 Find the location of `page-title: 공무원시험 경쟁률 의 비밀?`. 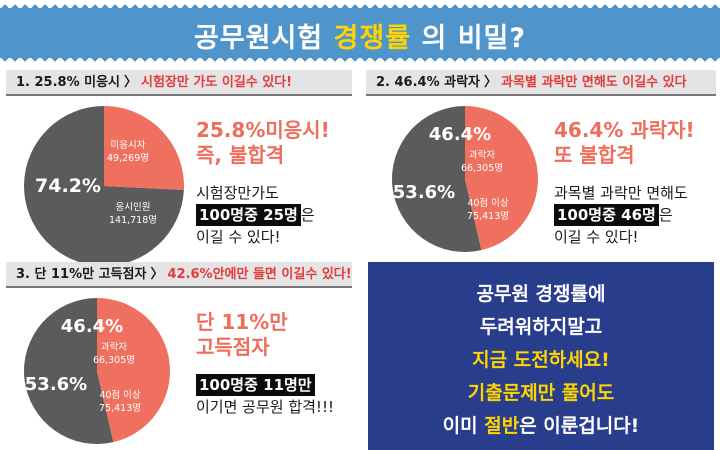

page-title: 공무원시험 경쟁률 의 비밀? is located at coordinates (360, 38).